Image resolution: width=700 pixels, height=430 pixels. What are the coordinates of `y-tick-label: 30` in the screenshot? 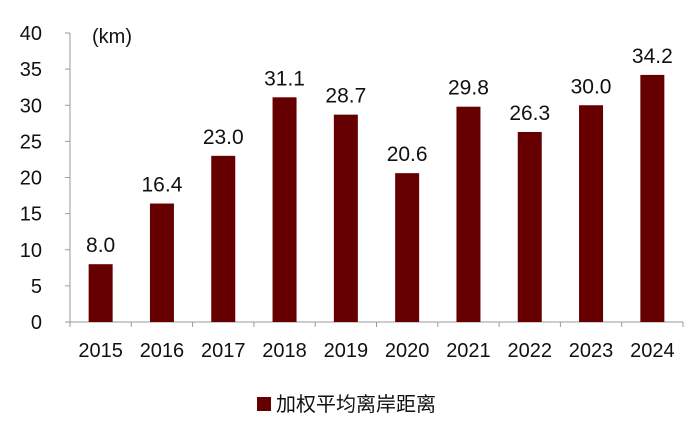 It's located at (31, 106).